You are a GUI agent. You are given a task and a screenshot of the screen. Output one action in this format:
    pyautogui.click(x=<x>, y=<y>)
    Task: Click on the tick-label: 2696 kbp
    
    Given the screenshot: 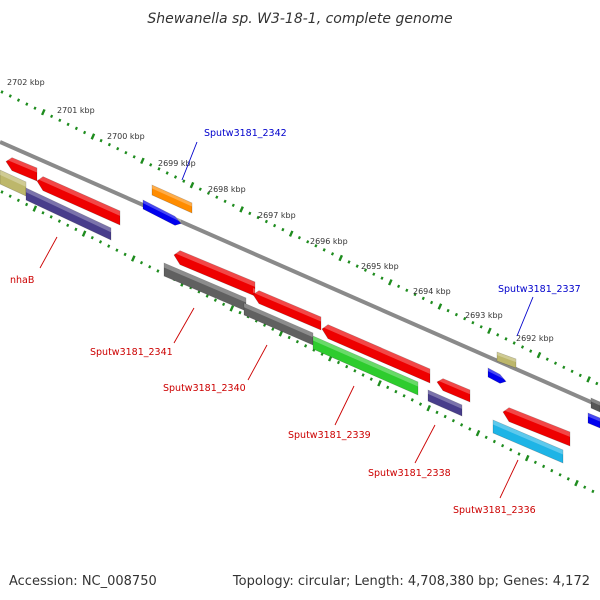 What is the action you would take?
    pyautogui.click(x=329, y=241)
    